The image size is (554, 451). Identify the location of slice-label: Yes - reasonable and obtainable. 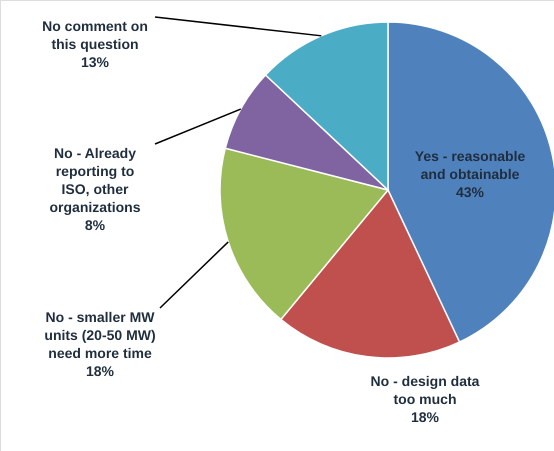
(470, 165).